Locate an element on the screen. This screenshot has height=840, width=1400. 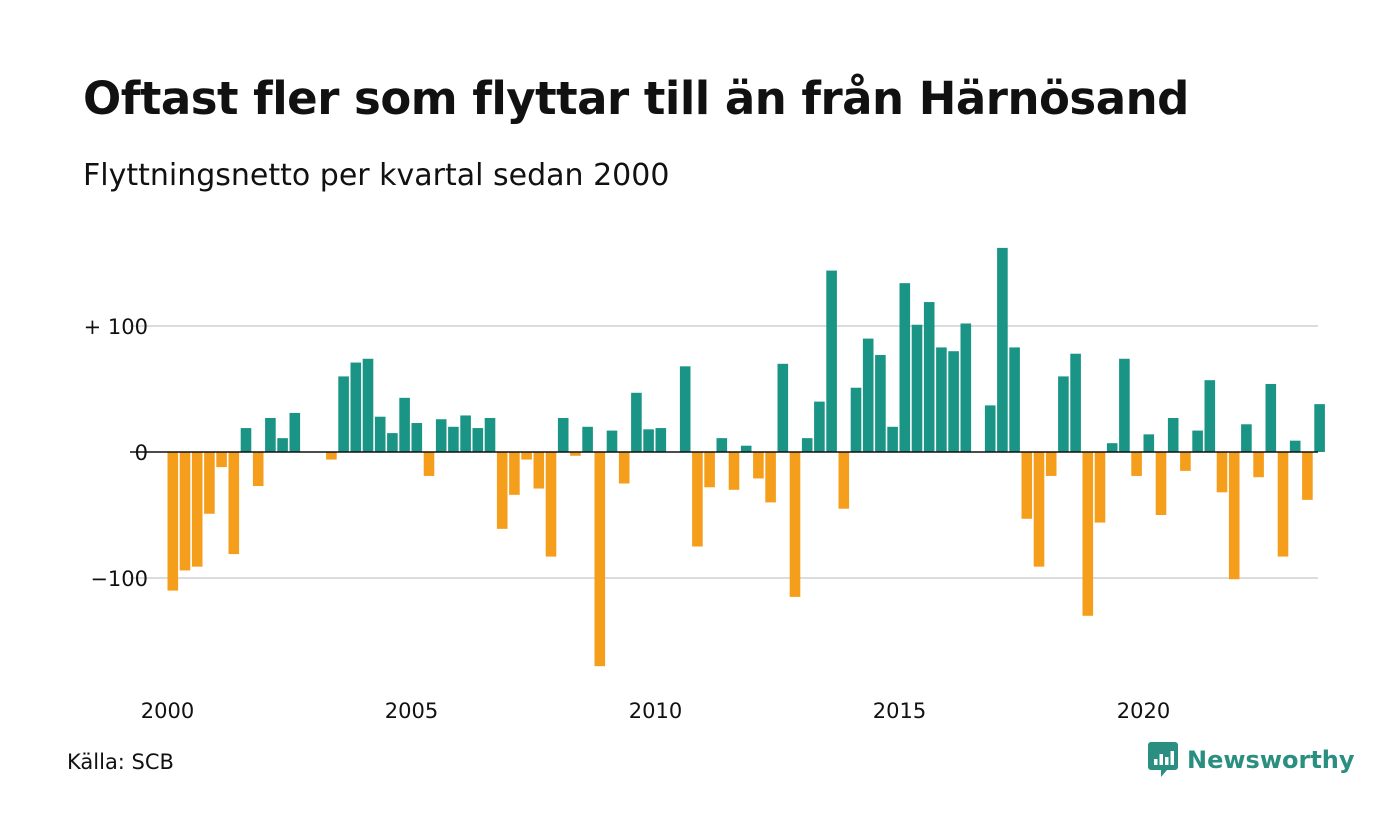
chart-subtitle: Flyttningsnetto per kvartal sedan 2000 is located at coordinates (376, 175).